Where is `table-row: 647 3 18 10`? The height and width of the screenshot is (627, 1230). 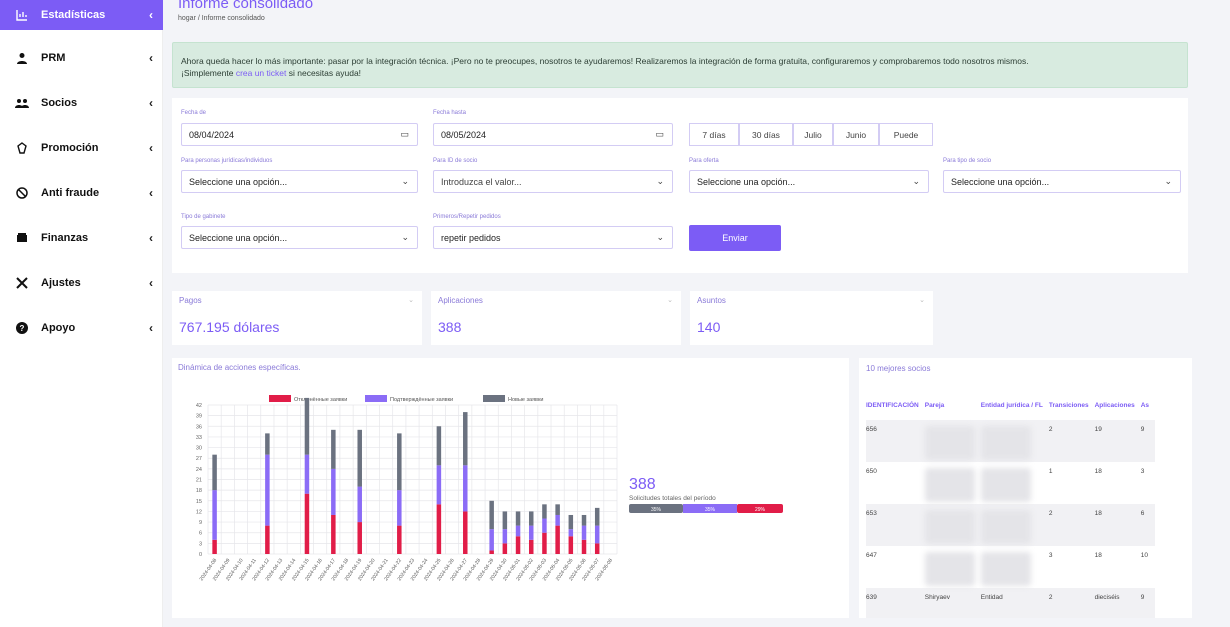 table-row: 647 3 18 10 is located at coordinates (1010, 567).